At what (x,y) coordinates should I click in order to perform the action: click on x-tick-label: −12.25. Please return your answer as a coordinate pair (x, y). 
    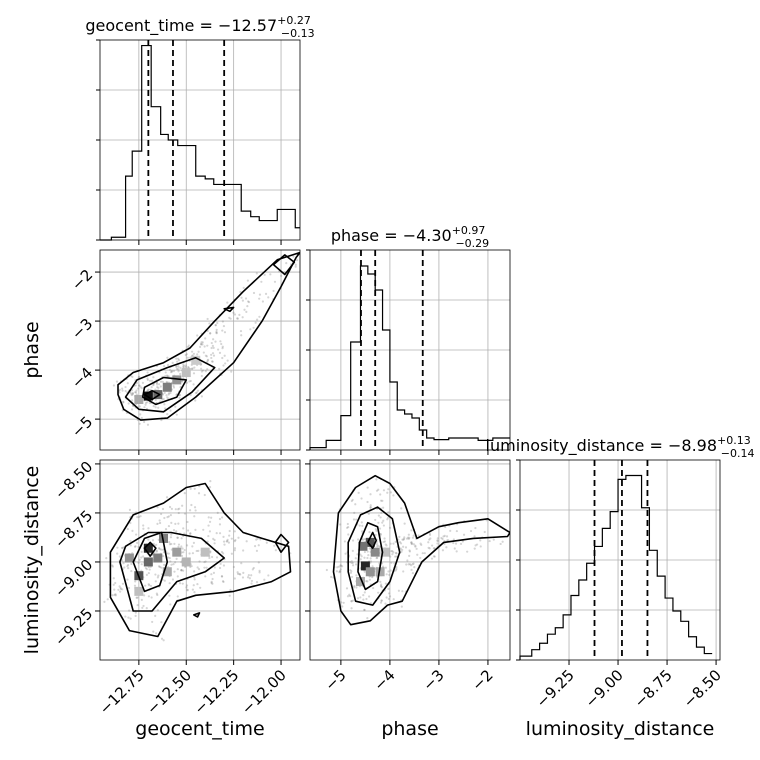
    Looking at the image, I should click on (216, 692).